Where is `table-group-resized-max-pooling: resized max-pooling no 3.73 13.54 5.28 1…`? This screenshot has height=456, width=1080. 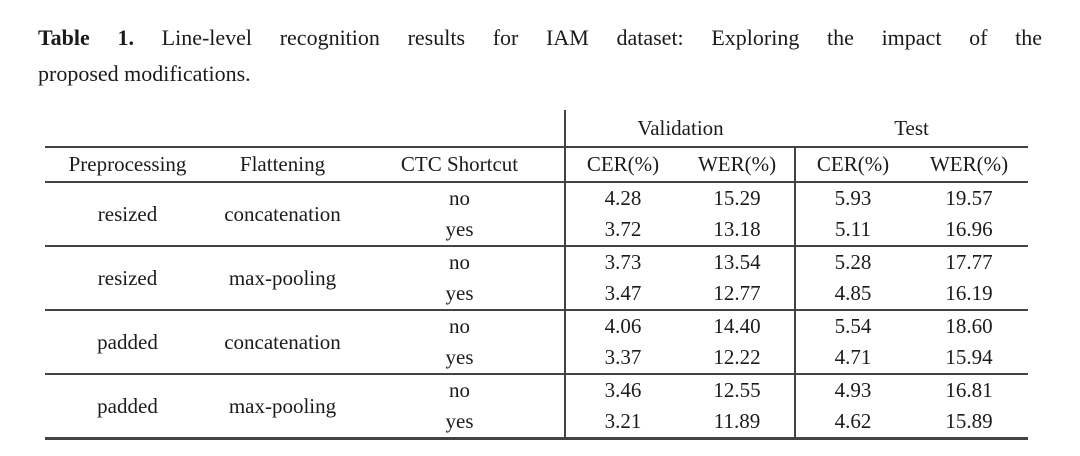 table-group-resized-max-pooling: resized max-pooling no 3.73 13.54 5.28 1… is located at coordinates (537, 277).